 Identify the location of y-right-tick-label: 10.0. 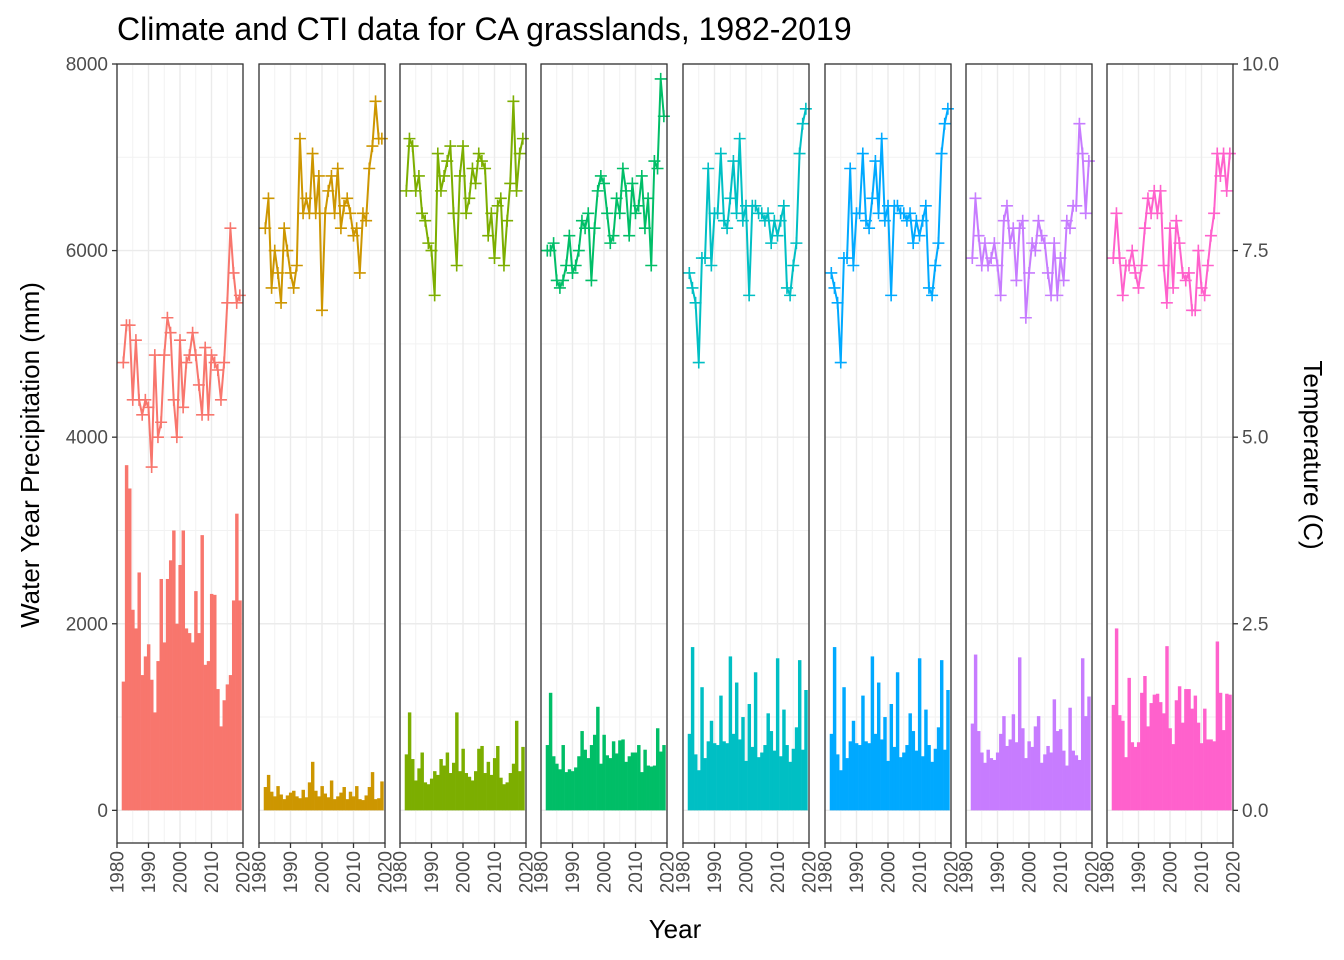
(1260, 65).